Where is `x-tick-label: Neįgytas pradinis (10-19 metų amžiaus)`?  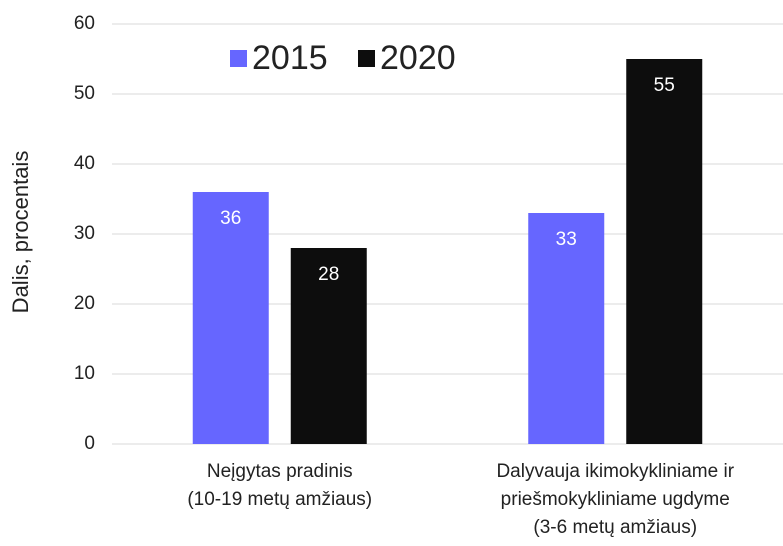
x-tick-label: Neįgytas pradinis (10-19 metų amžiaus) is located at coordinates (279, 485).